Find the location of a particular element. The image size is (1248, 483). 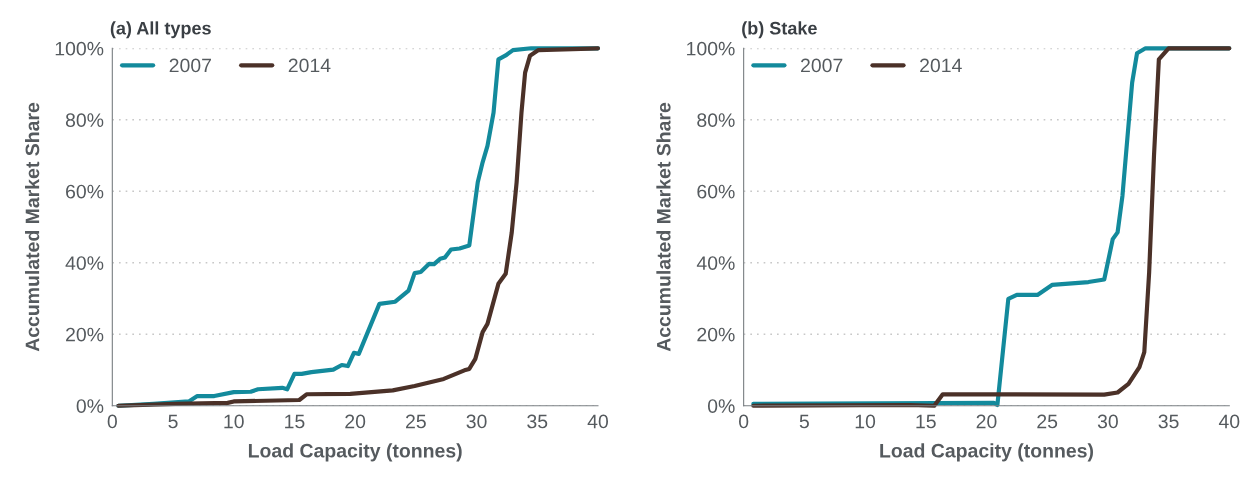

chart-title: (a) All types is located at coordinates (160, 30).